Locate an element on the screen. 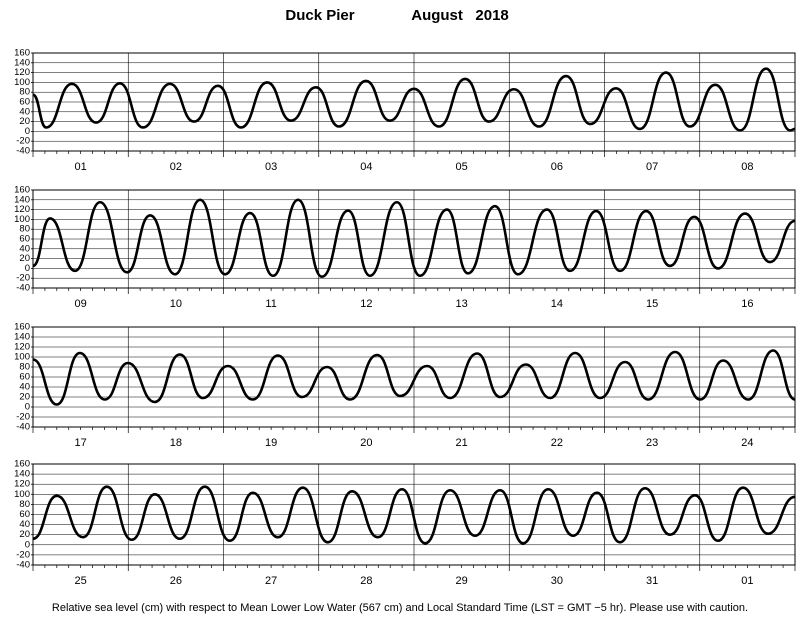  day-label: 08 is located at coordinates (747, 167).